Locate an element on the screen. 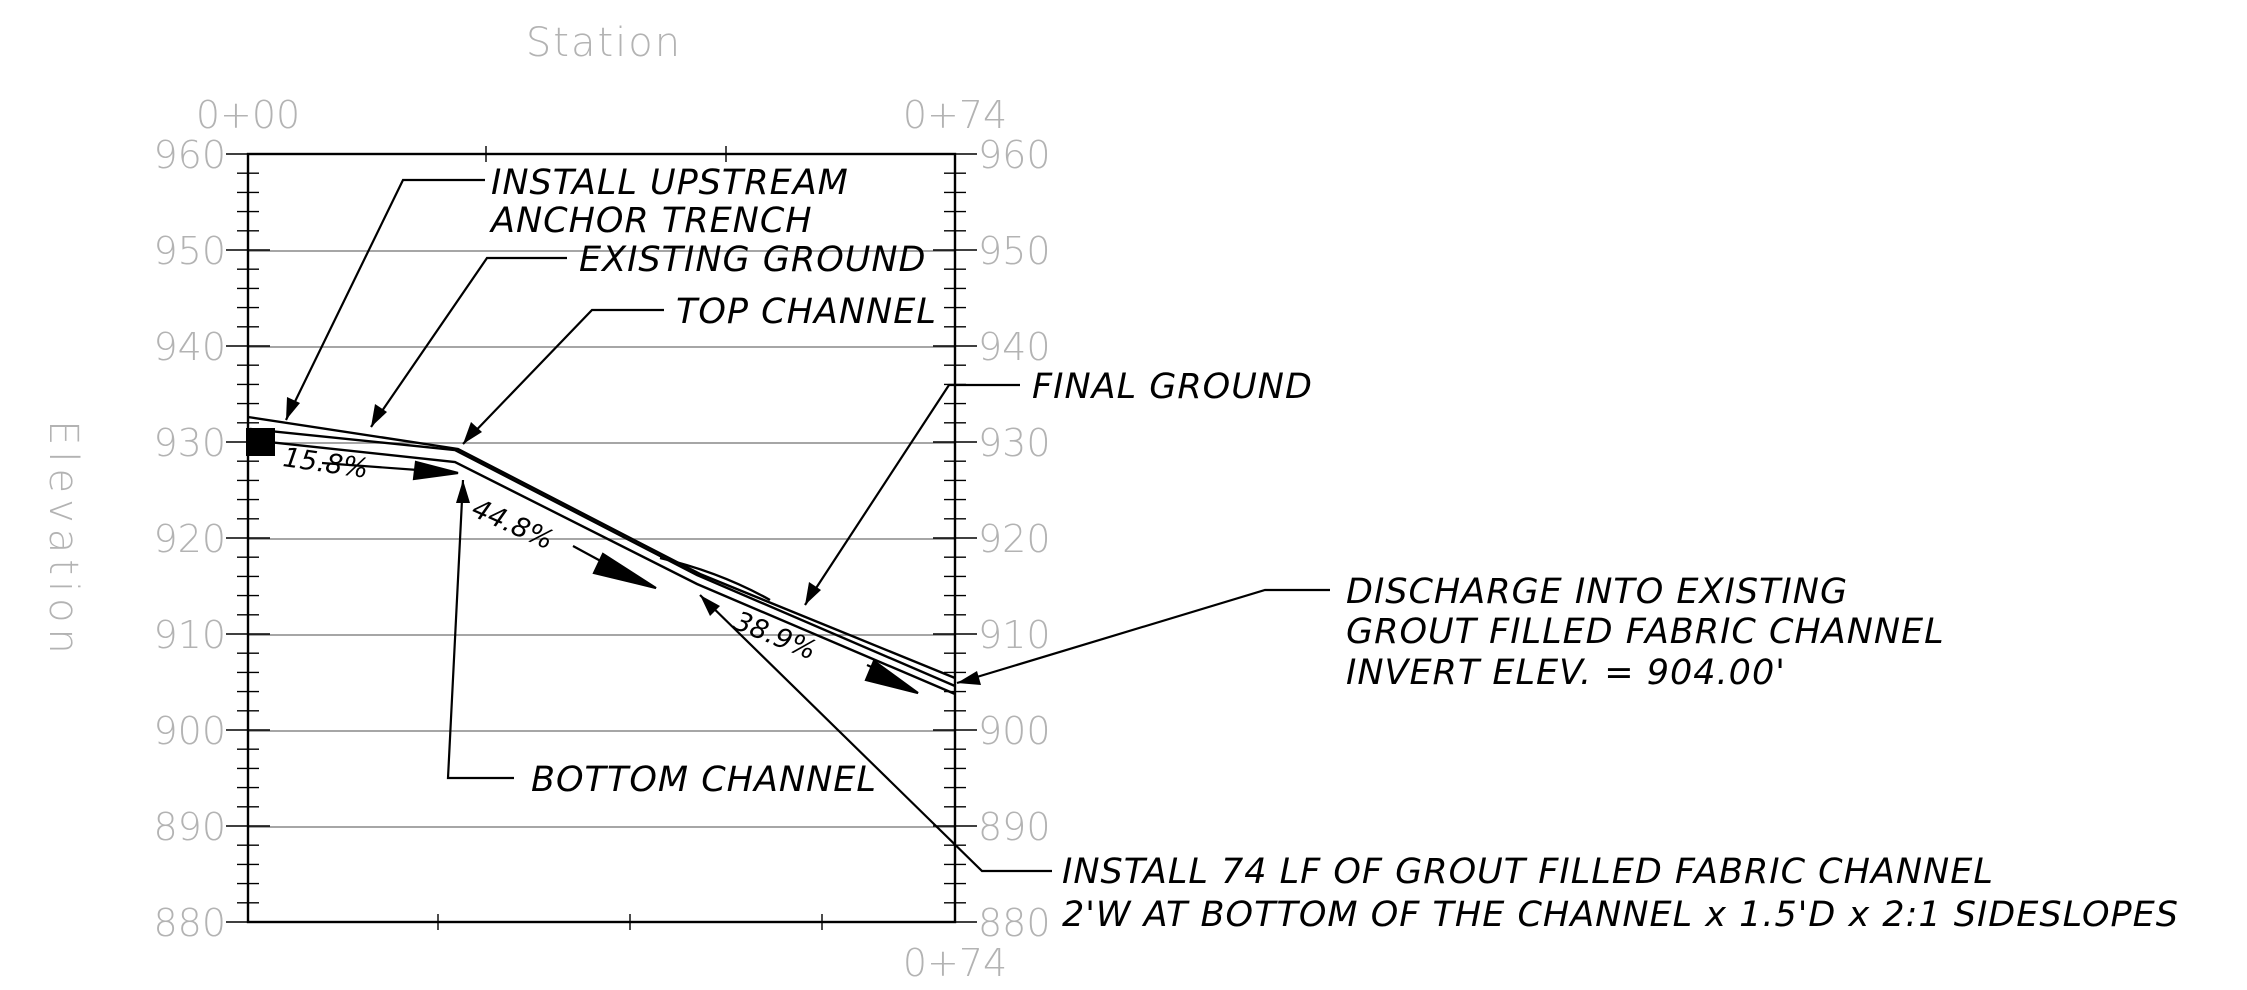  station-label-start: 0+00 is located at coordinates (248, 115).